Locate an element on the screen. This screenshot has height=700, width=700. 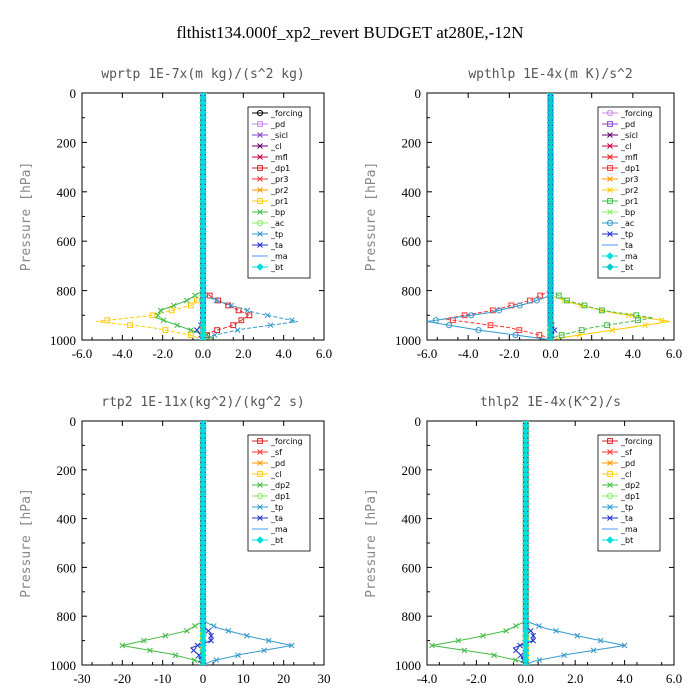
x-tick-label: 4.0 is located at coordinates (624, 678).